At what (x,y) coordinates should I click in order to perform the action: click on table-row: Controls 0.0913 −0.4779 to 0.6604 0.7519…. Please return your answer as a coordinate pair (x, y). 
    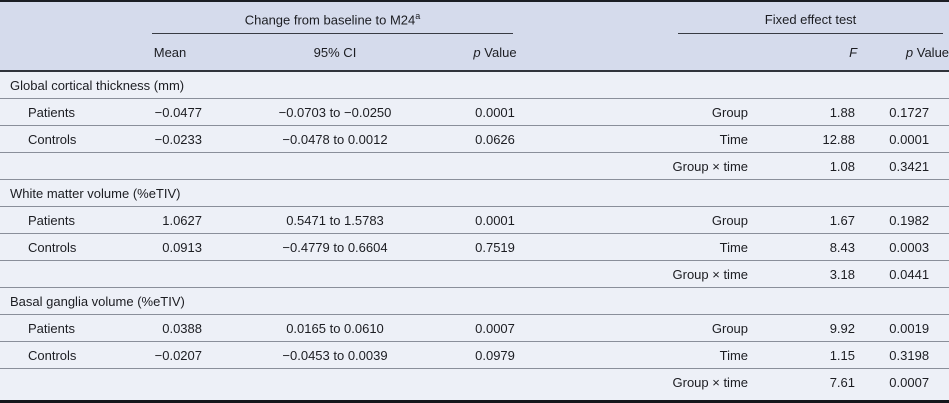
    Looking at the image, I should click on (474, 247).